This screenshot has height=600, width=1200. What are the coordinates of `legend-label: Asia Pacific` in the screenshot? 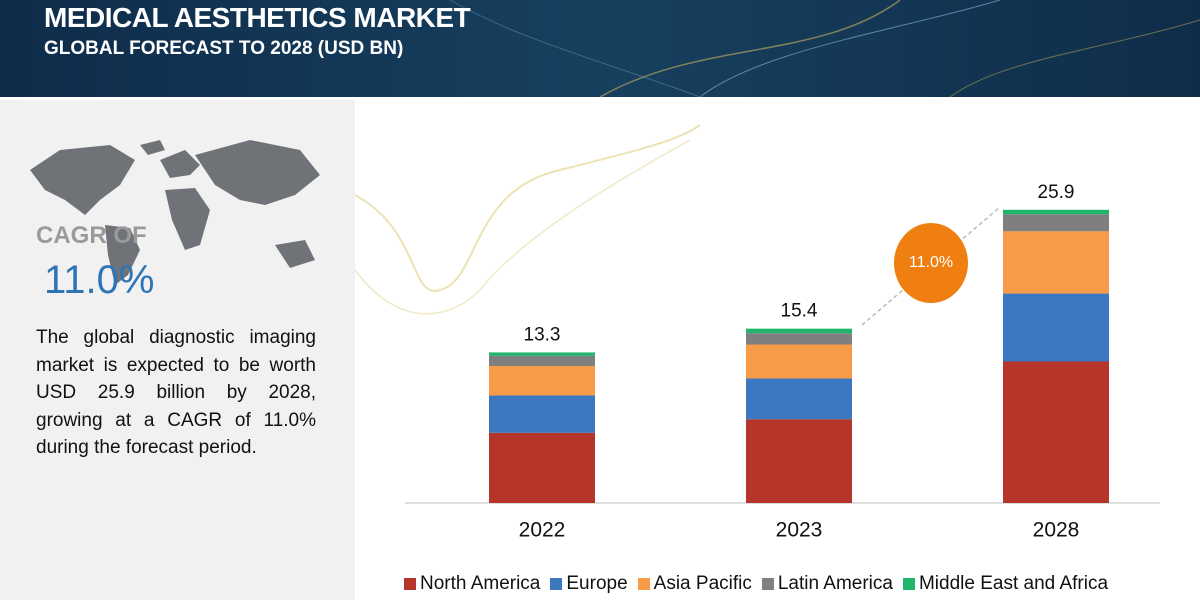 It's located at (702, 583).